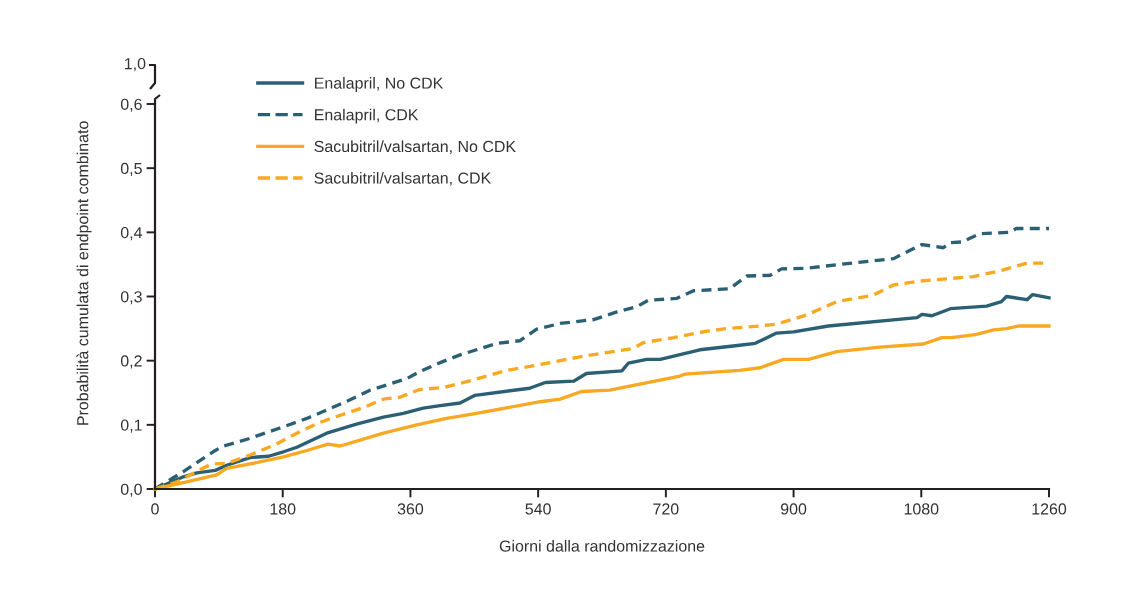 Image resolution: width=1124 pixels, height=606 pixels. What do you see at coordinates (794, 509) in the screenshot?
I see `x-tick-label: 900` at bounding box center [794, 509].